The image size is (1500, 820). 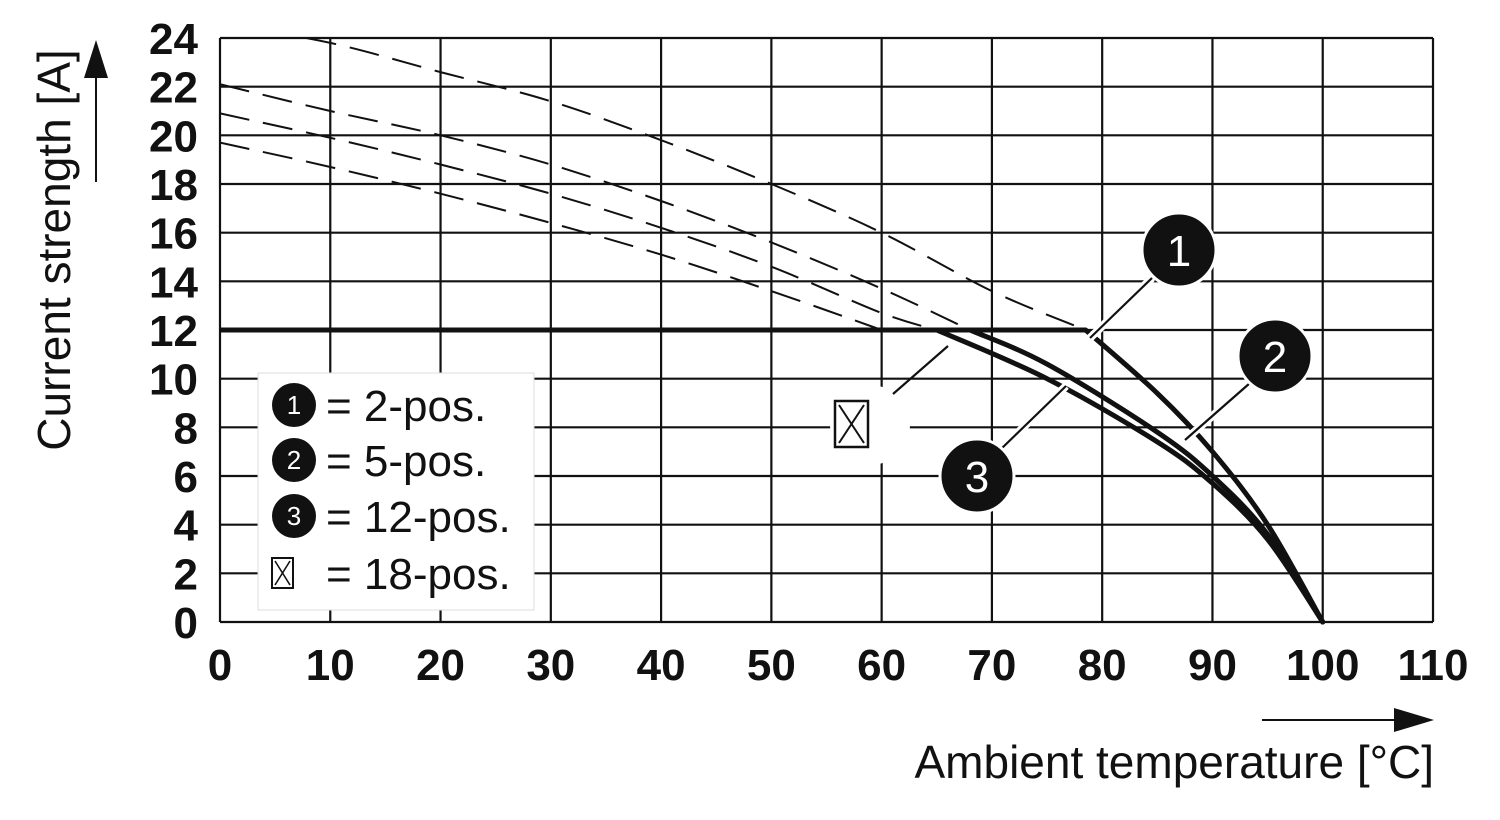 What do you see at coordinates (1175, 762) in the screenshot?
I see `x-axis-label: Ambient temperature [°C]` at bounding box center [1175, 762].